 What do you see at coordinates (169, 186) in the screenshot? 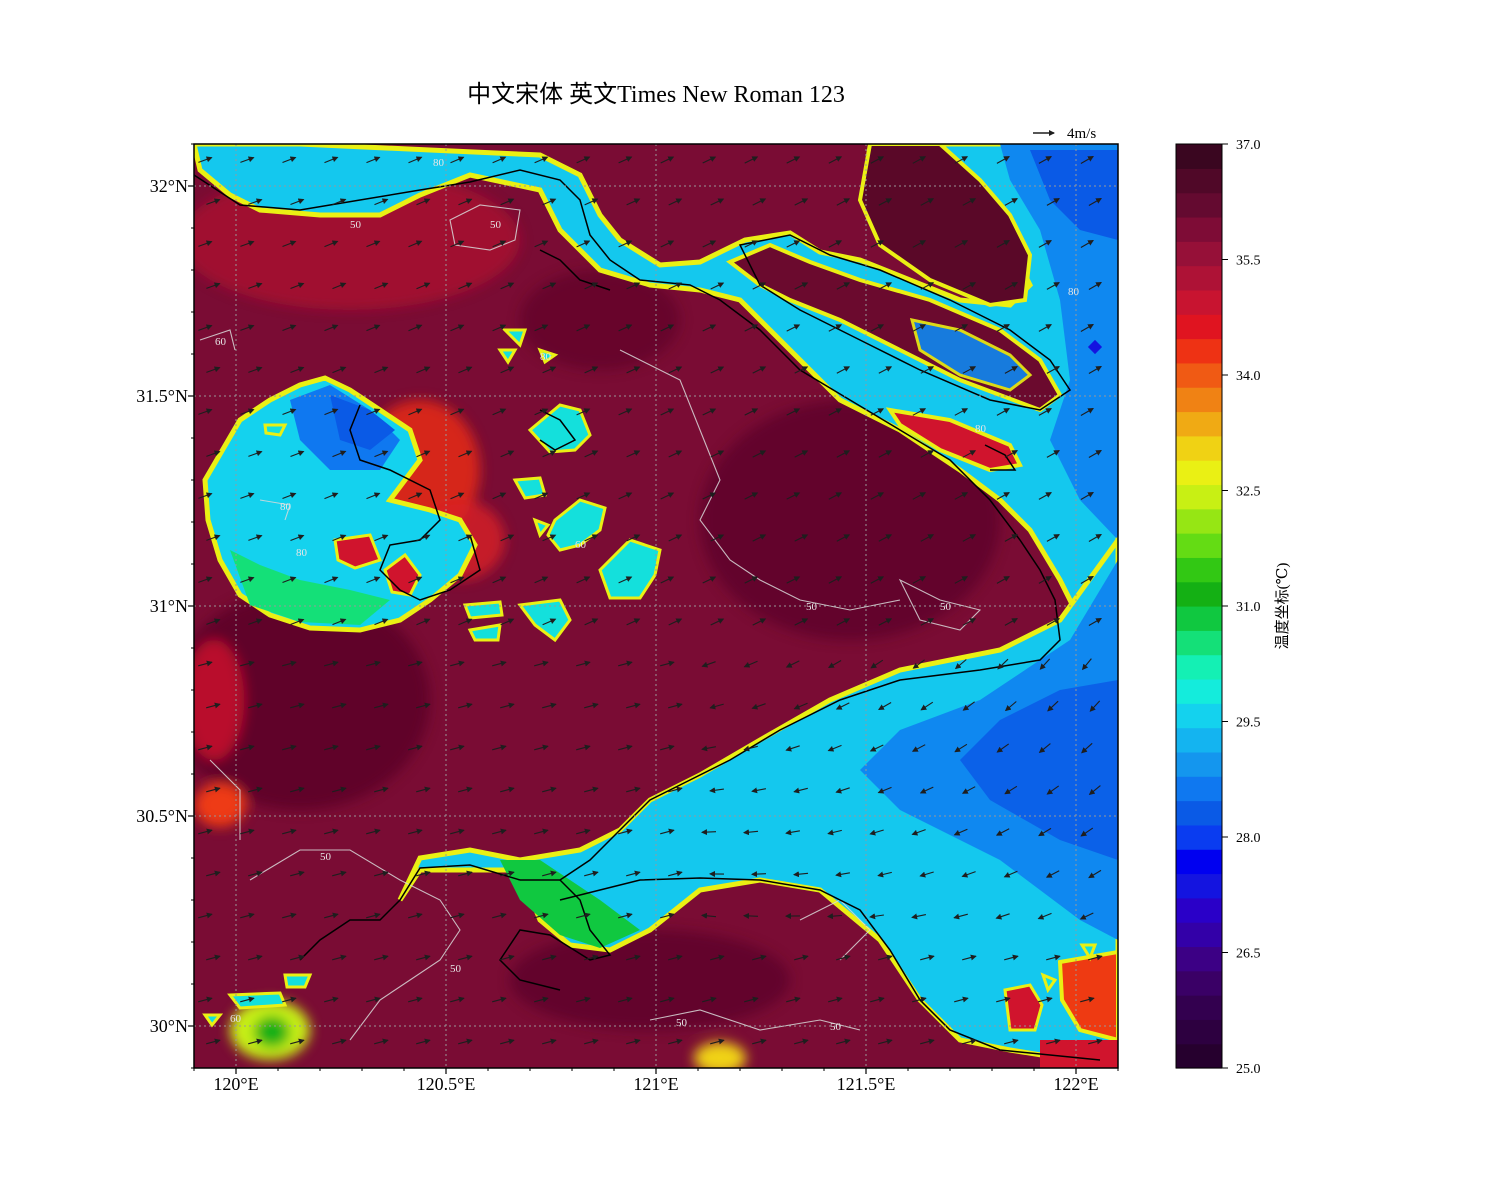
I see `lat-tick-label: 32°N` at bounding box center [169, 186].